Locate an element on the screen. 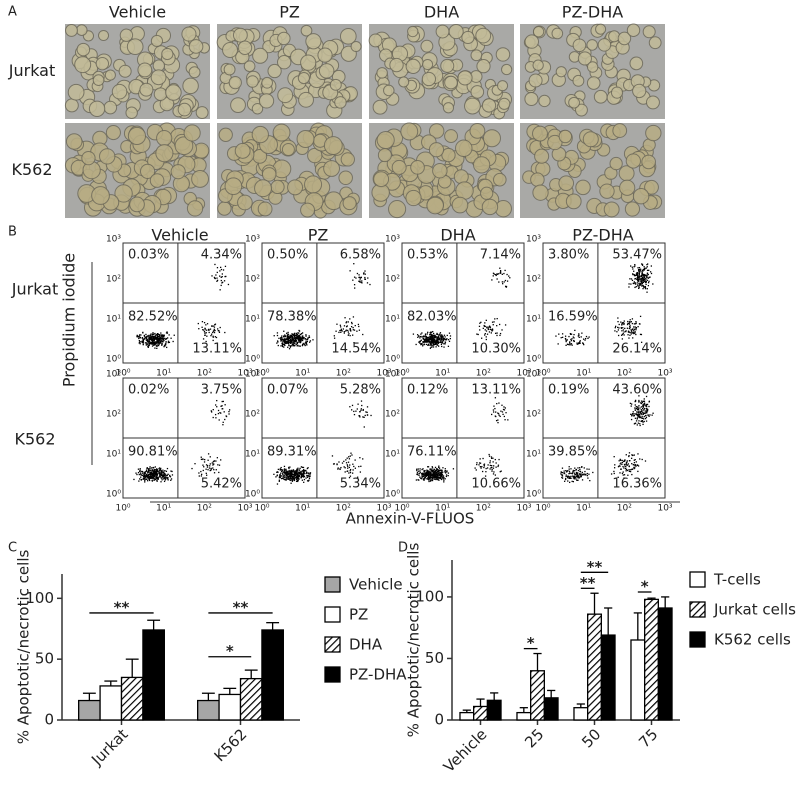  quadrant-value: 39.85% is located at coordinates (573, 452).